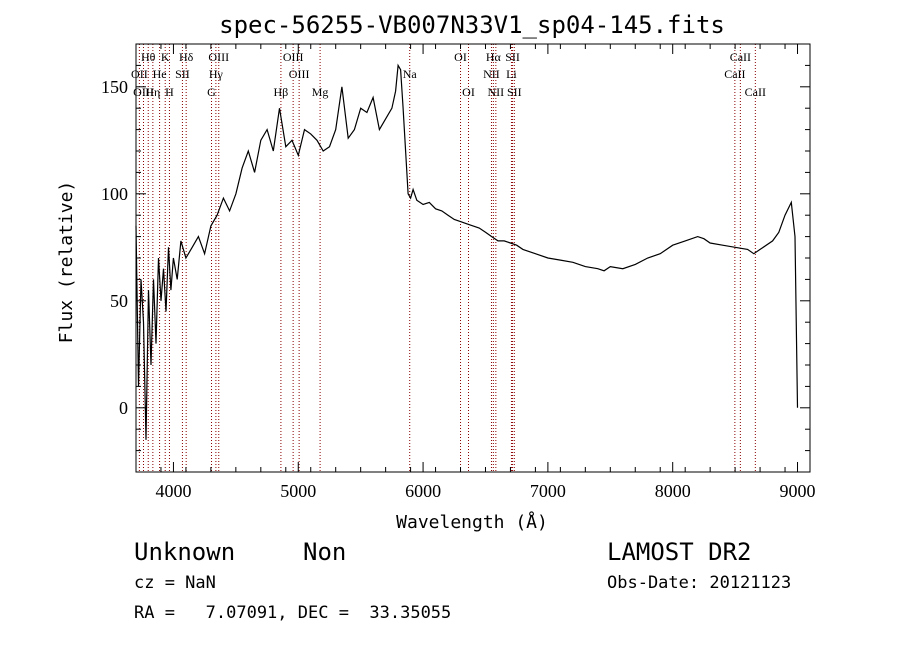 This screenshot has height=649, width=900. What do you see at coordinates (325, 552) in the screenshot?
I see `object-subclass: Non` at bounding box center [325, 552].